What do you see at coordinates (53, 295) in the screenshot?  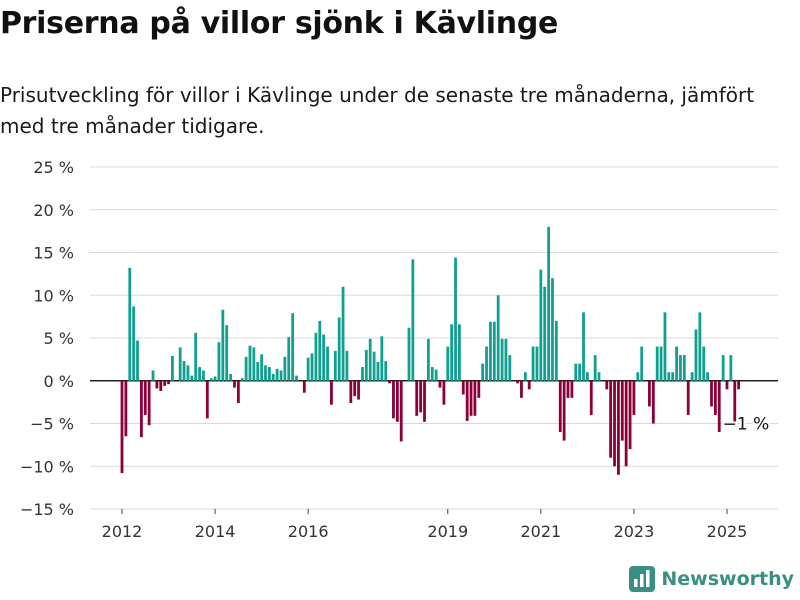 I see `y-tick-label: 10 %` at bounding box center [53, 295].